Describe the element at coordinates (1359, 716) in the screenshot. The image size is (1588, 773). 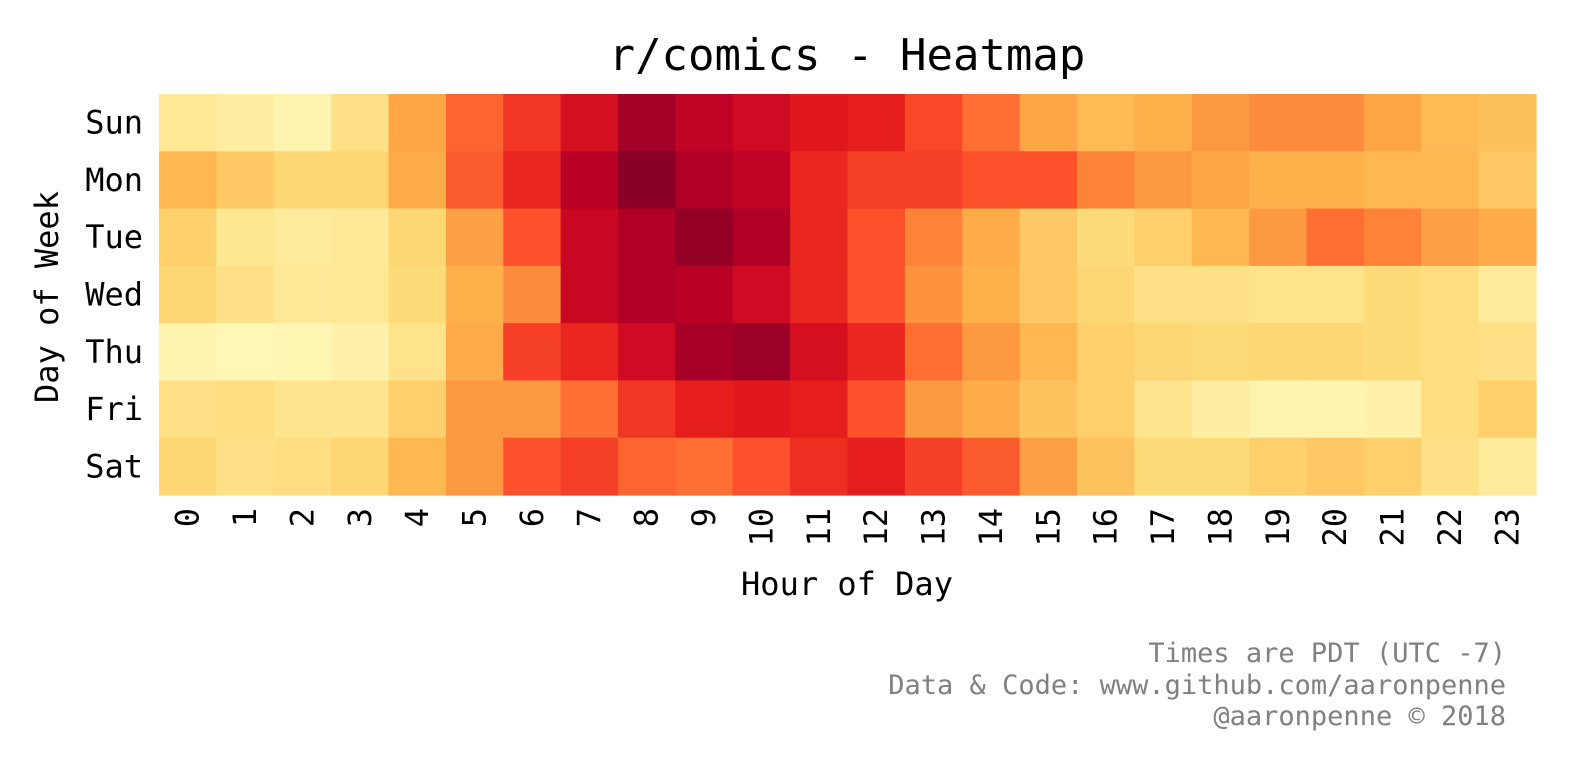
I see `footer-copyright: @aaronpenne © 2018` at that location.